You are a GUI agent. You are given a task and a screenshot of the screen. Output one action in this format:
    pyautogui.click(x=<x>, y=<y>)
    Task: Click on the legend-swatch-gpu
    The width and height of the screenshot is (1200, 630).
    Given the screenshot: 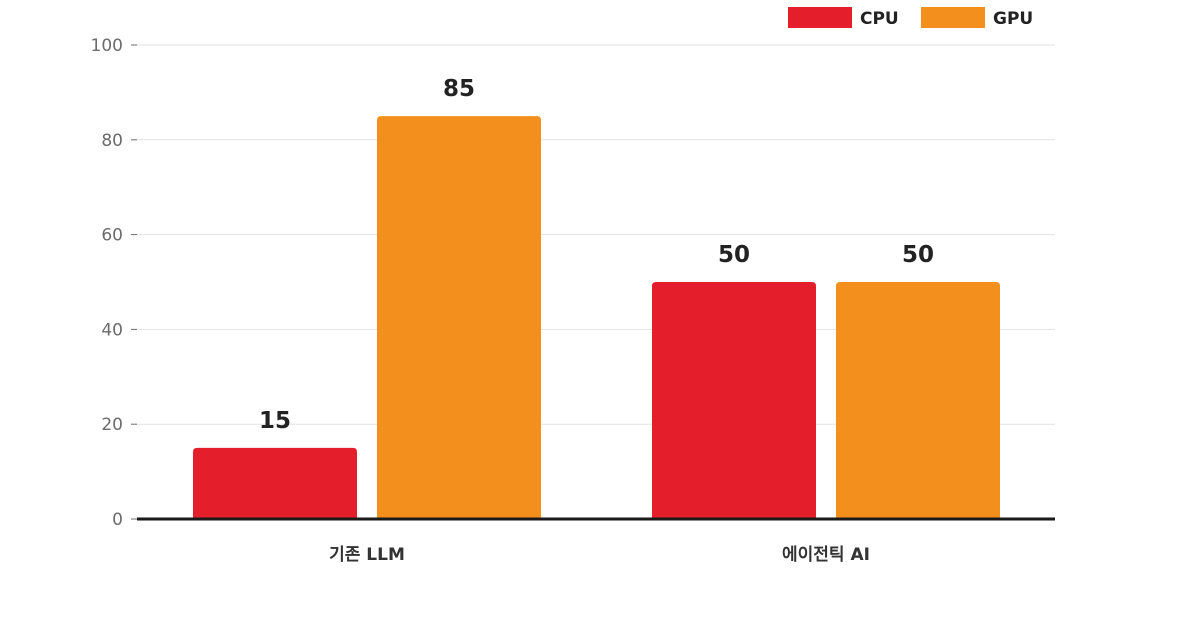 What is the action you would take?
    pyautogui.click(x=953, y=17)
    